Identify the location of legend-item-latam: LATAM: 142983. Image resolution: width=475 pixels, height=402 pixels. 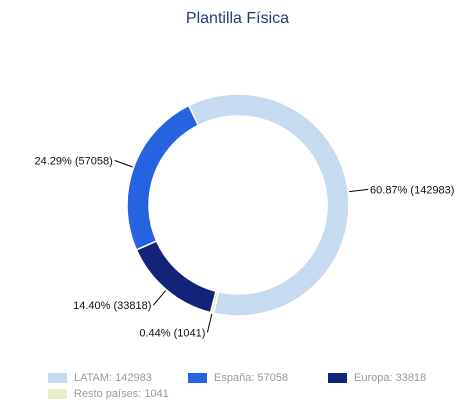
(118, 378).